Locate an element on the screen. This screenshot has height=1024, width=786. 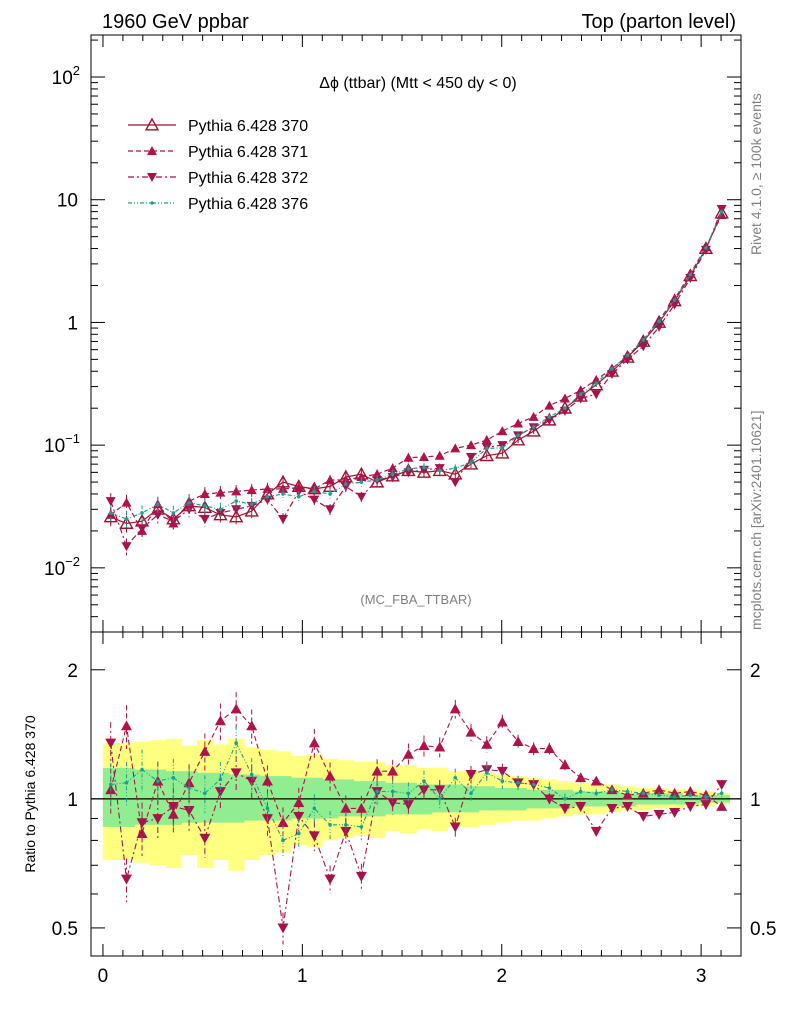
ratio-line is located at coordinates (416, 835).